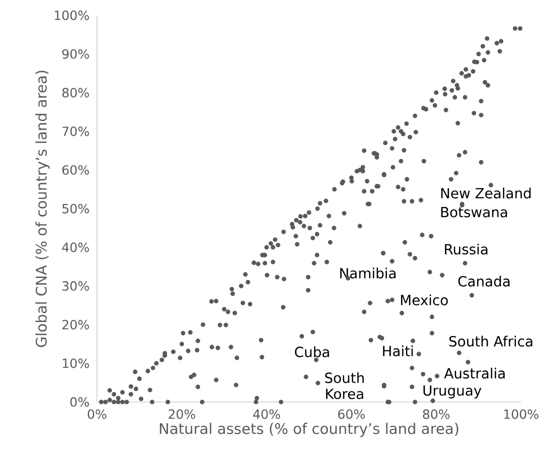 The height and width of the screenshot is (466, 548). What do you see at coordinates (182, 414) in the screenshot?
I see `x-tick-label: 20%` at bounding box center [182, 414].